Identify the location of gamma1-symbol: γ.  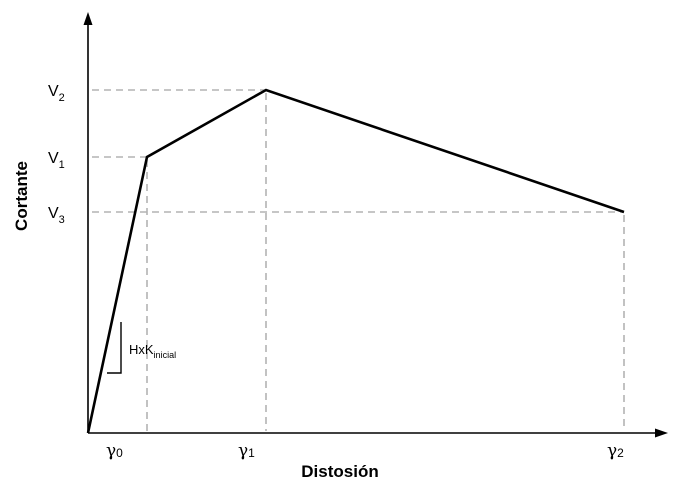
(243, 451).